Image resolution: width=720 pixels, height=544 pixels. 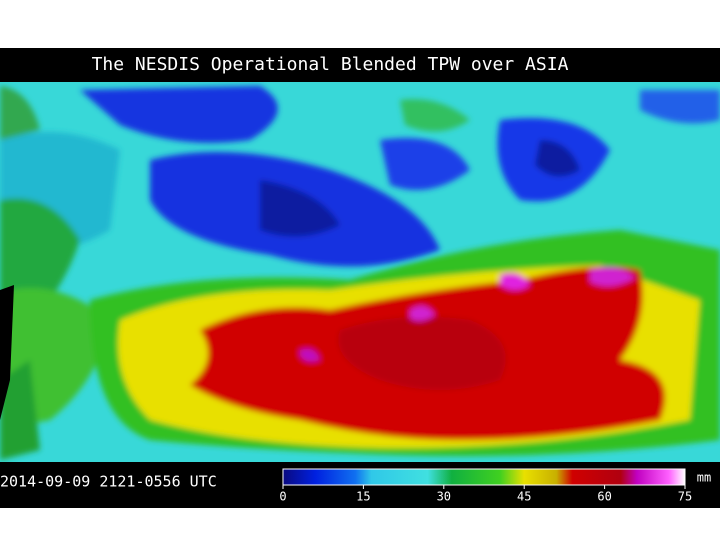 I want to click on tick-label: 15, so click(x=363, y=497).